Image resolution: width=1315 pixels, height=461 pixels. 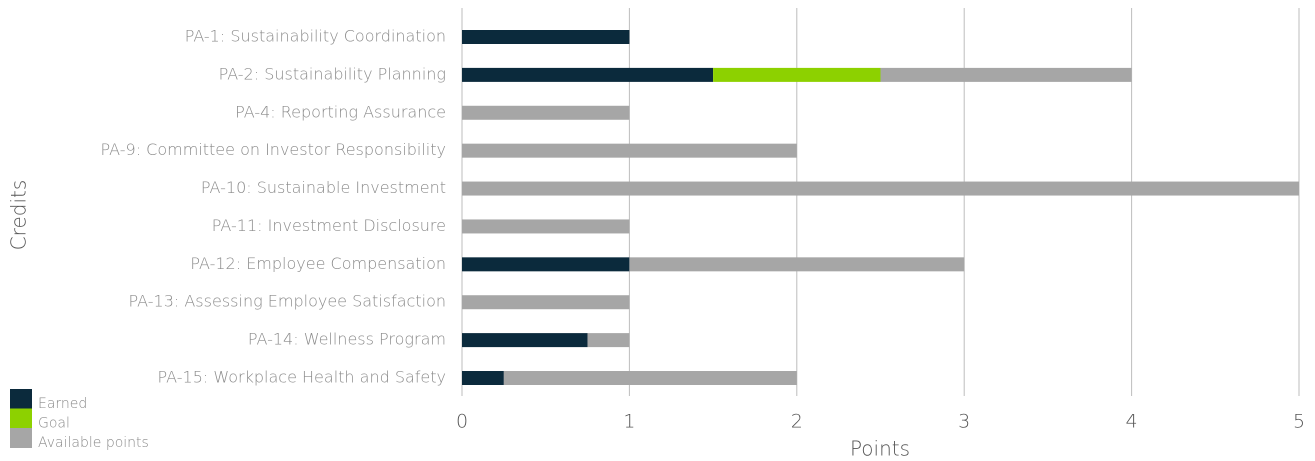 What do you see at coordinates (1132, 422) in the screenshot?
I see `x-tick-label: 4` at bounding box center [1132, 422].